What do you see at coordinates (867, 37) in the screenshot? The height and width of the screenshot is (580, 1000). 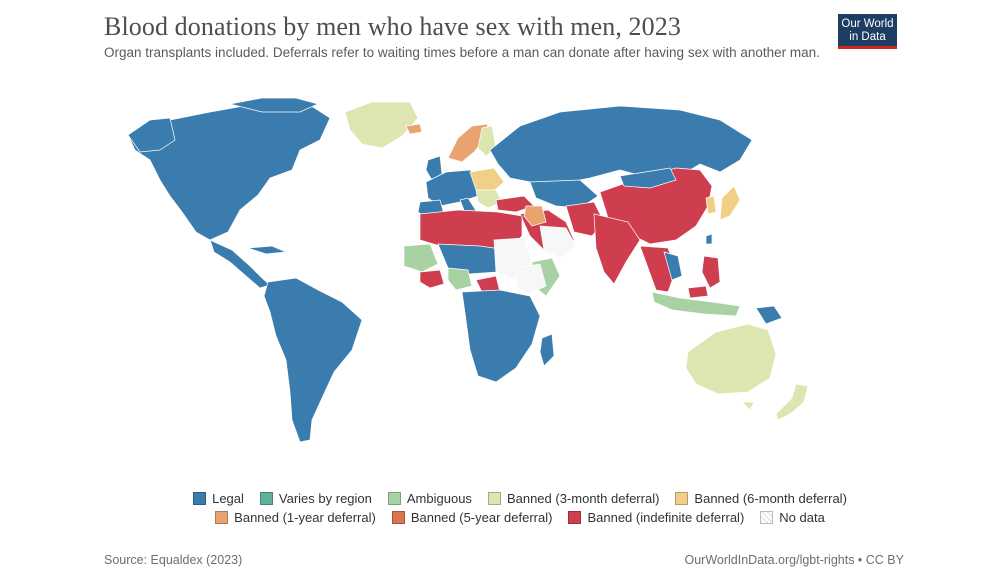 I see `logo-line-2: in Data` at bounding box center [867, 37].